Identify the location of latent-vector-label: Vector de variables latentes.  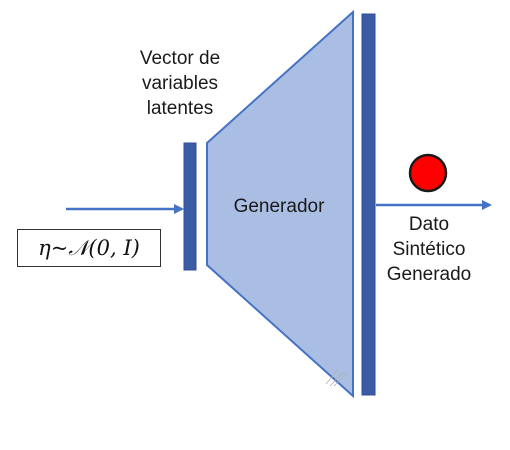
(180, 83).